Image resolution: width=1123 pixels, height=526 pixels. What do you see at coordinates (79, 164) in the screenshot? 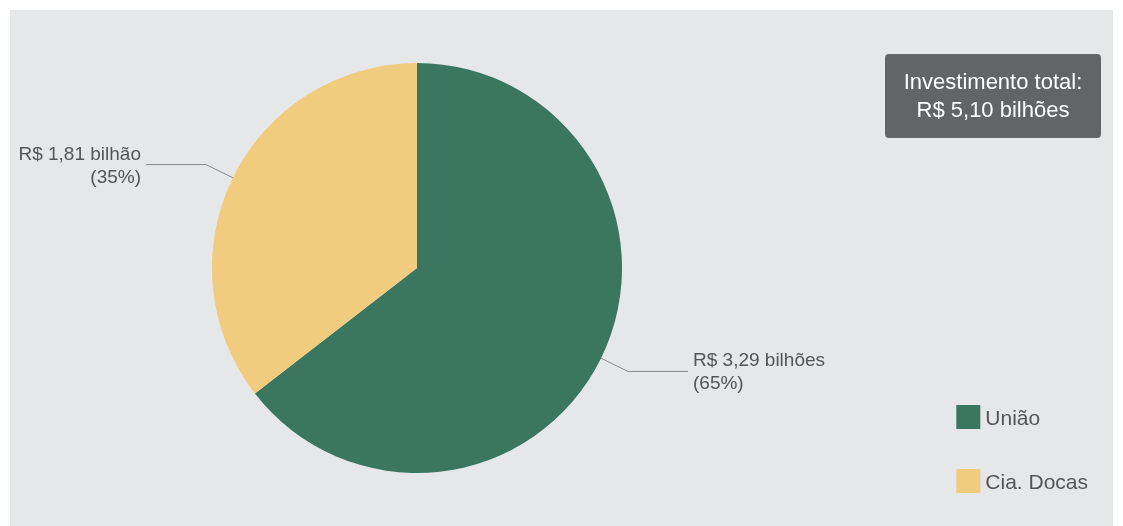
I see `data-label: R$ 1,81 bilhão (35%)` at bounding box center [79, 164].